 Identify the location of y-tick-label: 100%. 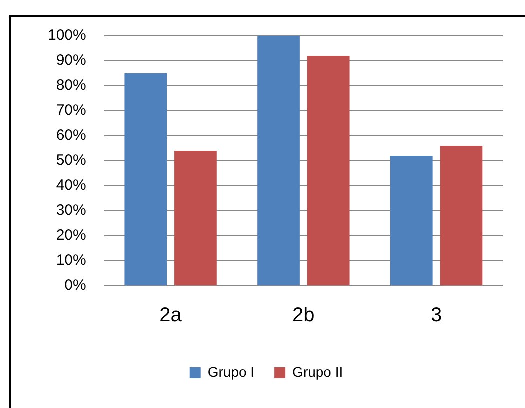
(67, 35).